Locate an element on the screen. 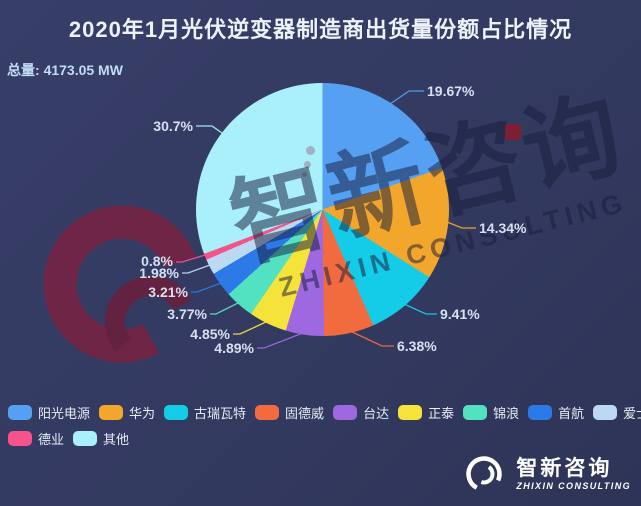  legend-item-其他: 其他 is located at coordinates (101, 438).